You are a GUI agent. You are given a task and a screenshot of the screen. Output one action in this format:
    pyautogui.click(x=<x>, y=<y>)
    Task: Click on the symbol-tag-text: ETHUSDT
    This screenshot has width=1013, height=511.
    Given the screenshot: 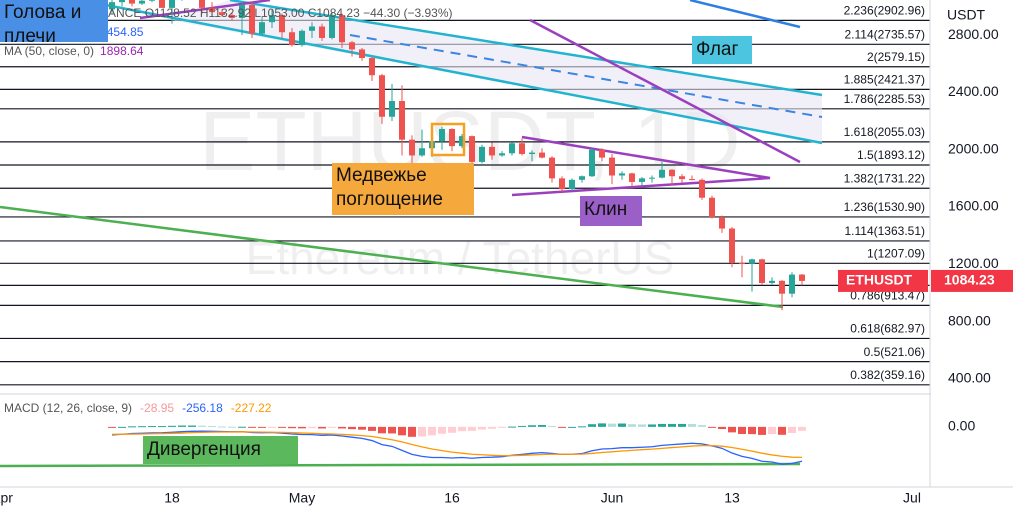 What is the action you would take?
    pyautogui.click(x=879, y=280)
    